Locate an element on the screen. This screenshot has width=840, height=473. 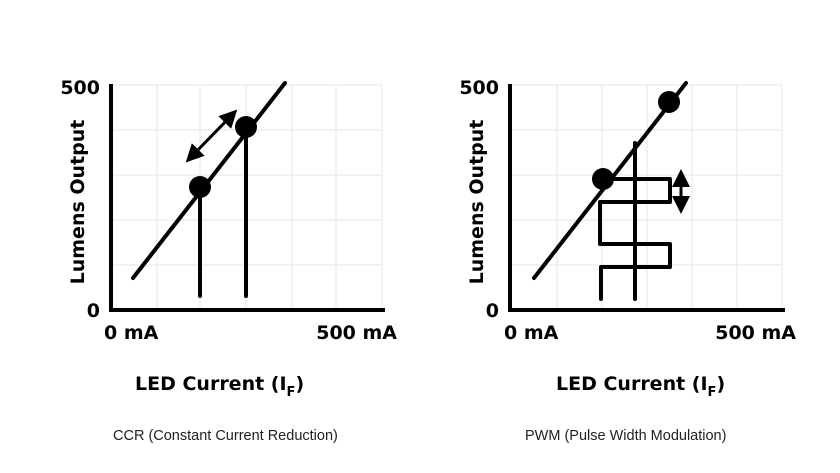
ccr-x-max: 500 mA is located at coordinates (356, 333).